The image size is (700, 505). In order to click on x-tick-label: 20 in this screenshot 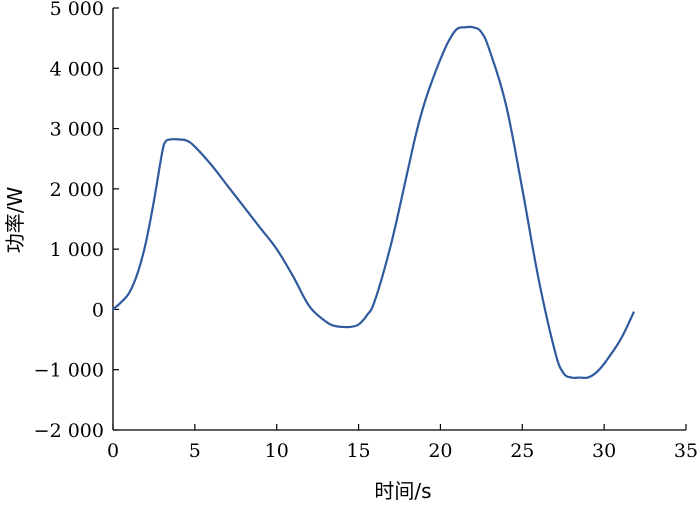, I will do `click(440, 451)`.